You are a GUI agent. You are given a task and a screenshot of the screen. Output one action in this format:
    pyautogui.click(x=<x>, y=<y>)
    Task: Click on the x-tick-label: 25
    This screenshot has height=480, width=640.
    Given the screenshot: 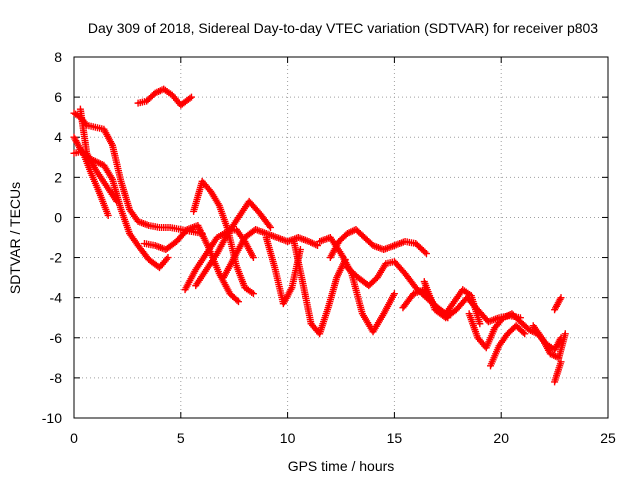 What is the action you would take?
    pyautogui.click(x=608, y=438)
    